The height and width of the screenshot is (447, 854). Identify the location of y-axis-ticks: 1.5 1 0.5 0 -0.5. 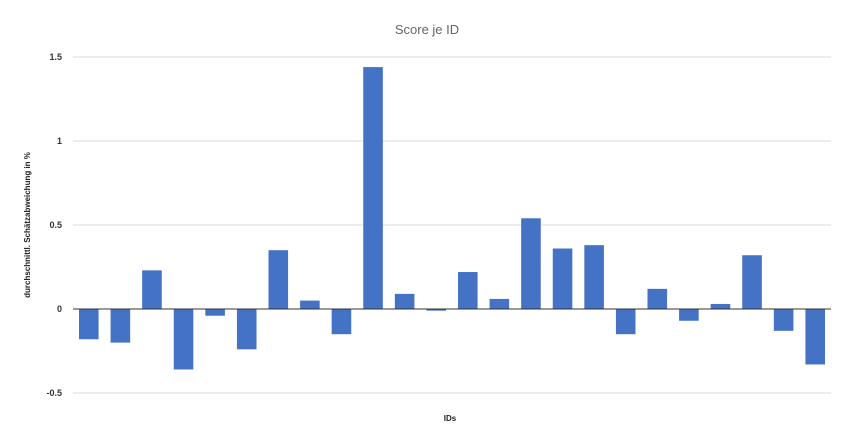
(54, 225).